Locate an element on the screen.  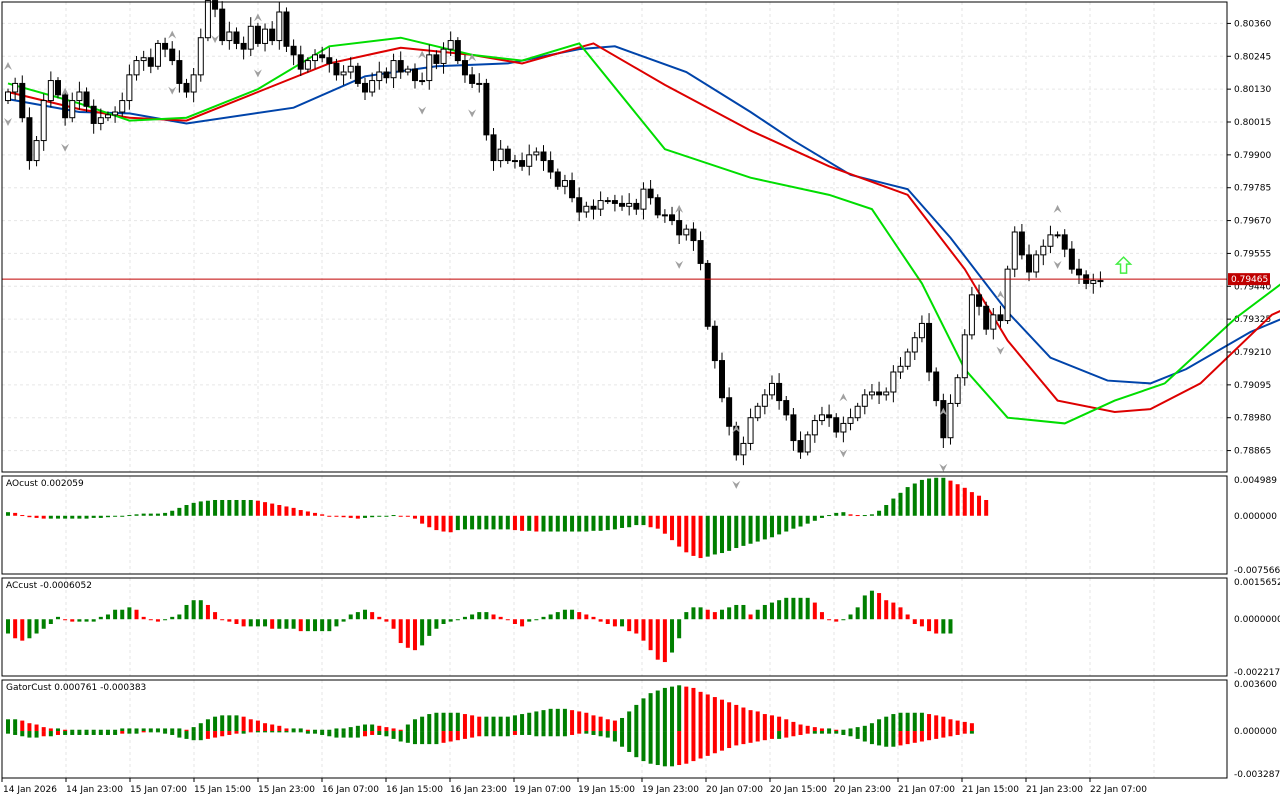
gator-tick-label: -0.003287 is located at coordinates (1257, 775).